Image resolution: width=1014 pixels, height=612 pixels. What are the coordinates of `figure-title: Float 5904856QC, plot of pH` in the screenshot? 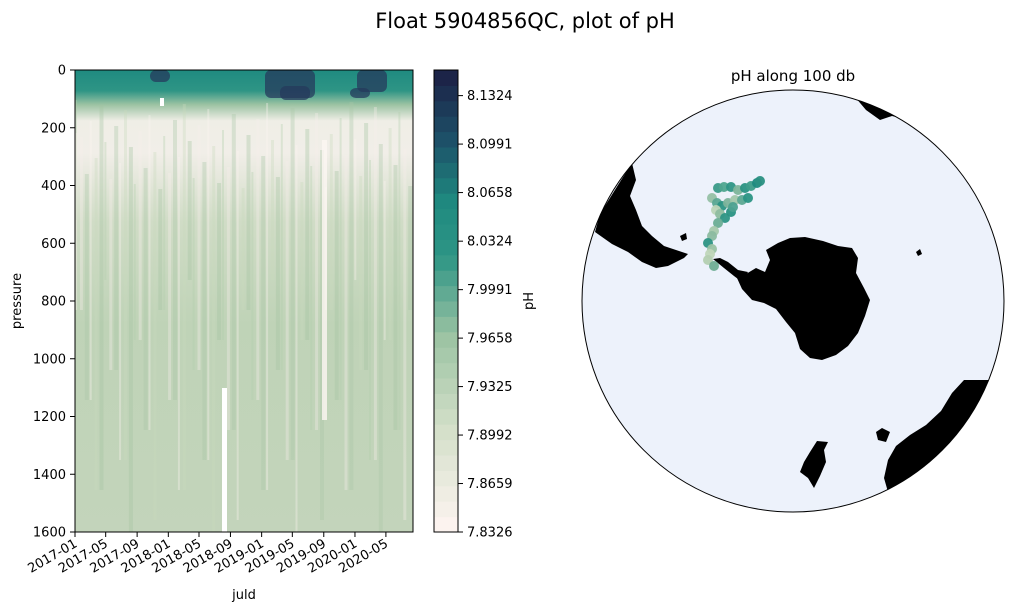 It's located at (525, 21).